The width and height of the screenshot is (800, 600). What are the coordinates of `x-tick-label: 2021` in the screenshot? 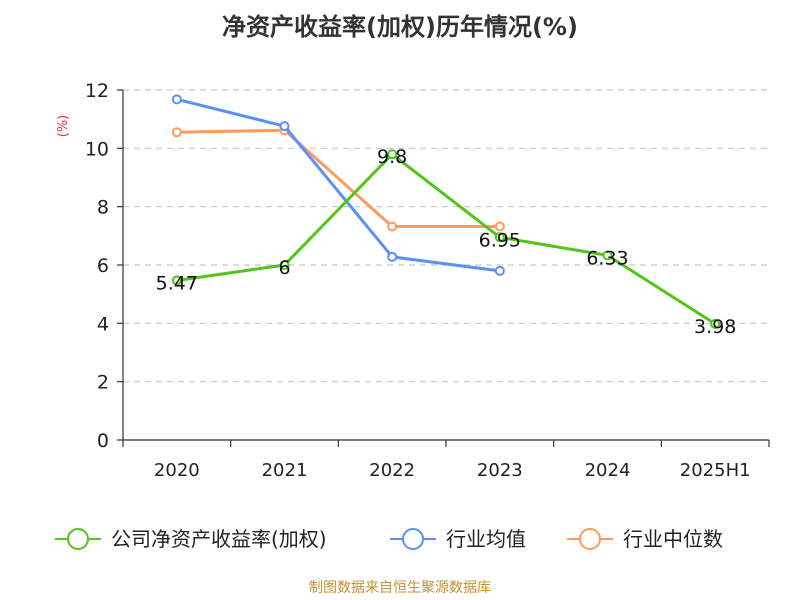 It's located at (285, 470).